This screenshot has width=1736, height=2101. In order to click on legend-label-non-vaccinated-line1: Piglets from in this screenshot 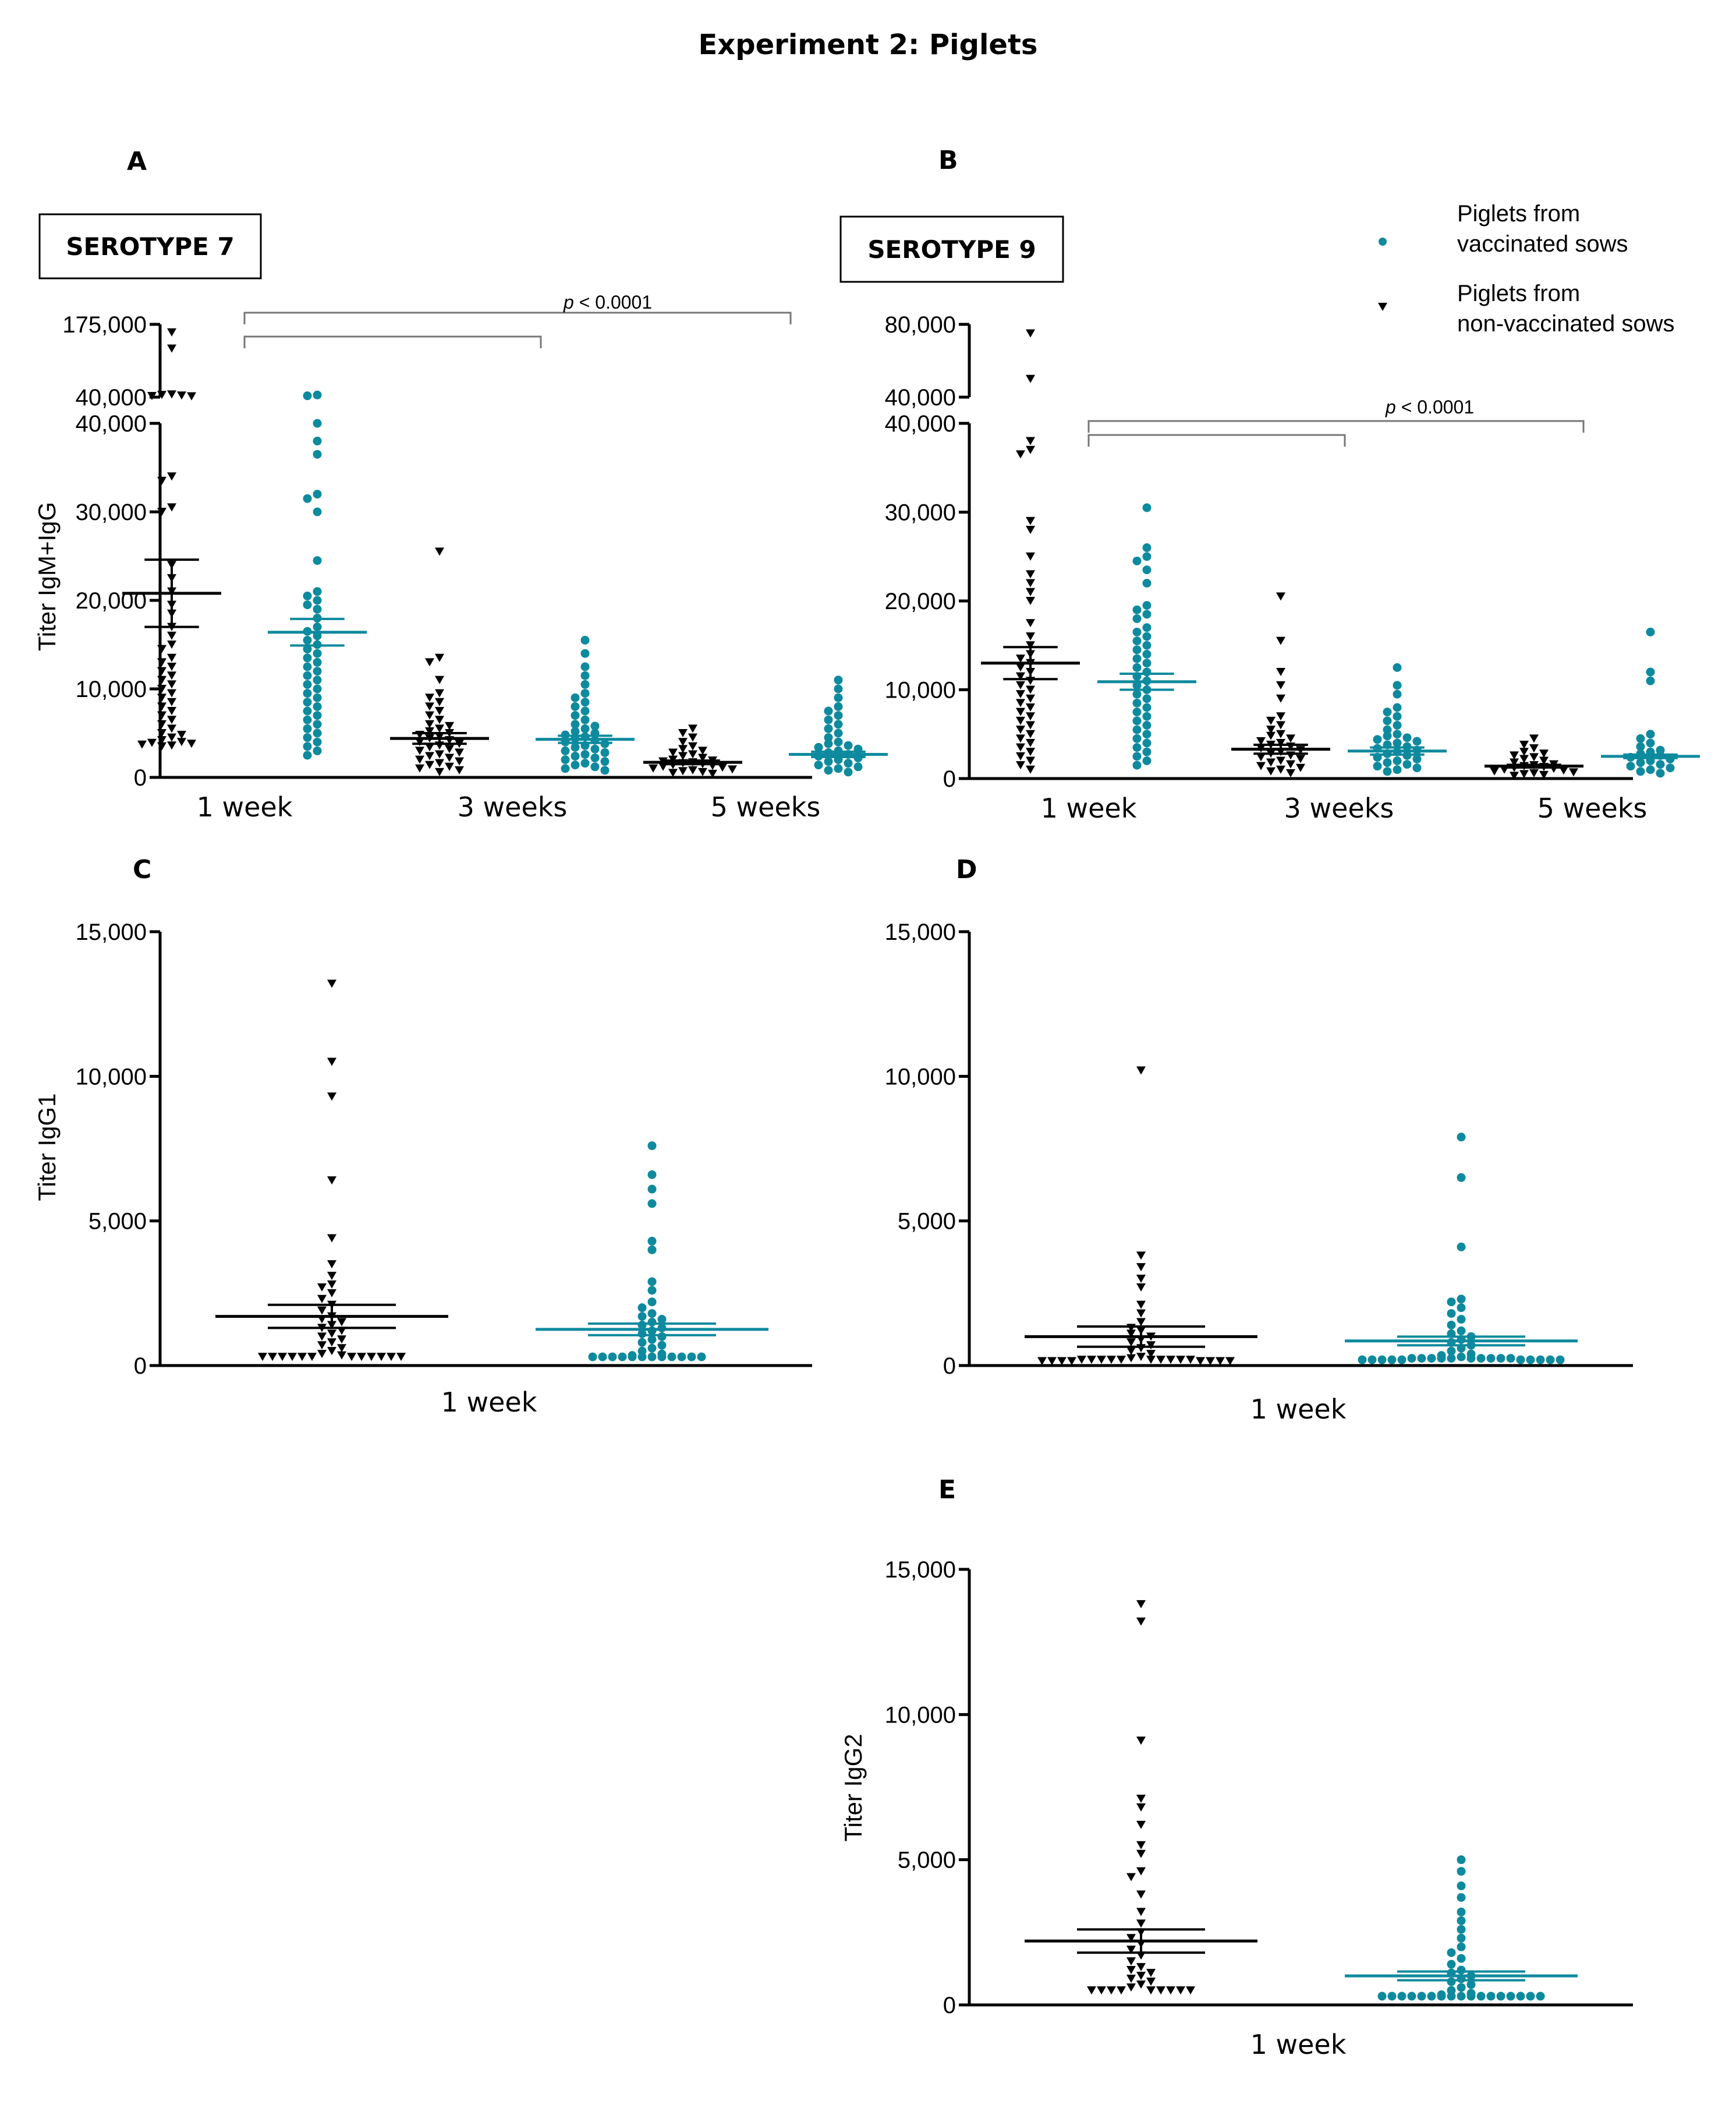, I will do `click(1518, 293)`.